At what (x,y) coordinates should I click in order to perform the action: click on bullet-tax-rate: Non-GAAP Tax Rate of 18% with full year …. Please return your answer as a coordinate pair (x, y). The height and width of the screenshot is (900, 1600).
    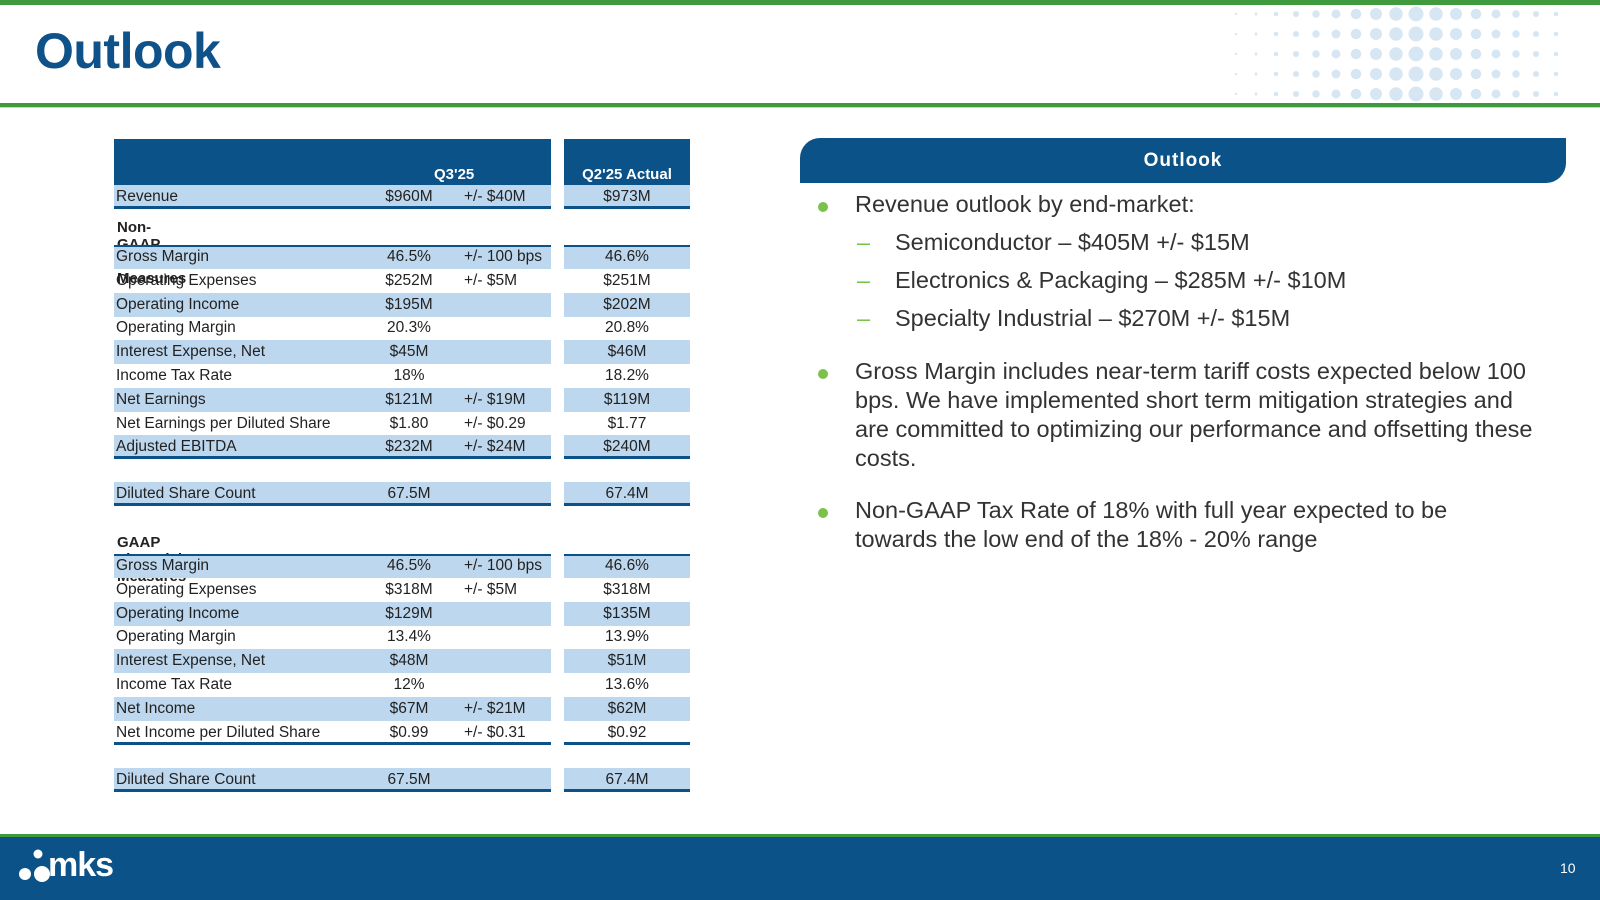
    Looking at the image, I should click on (1175, 525).